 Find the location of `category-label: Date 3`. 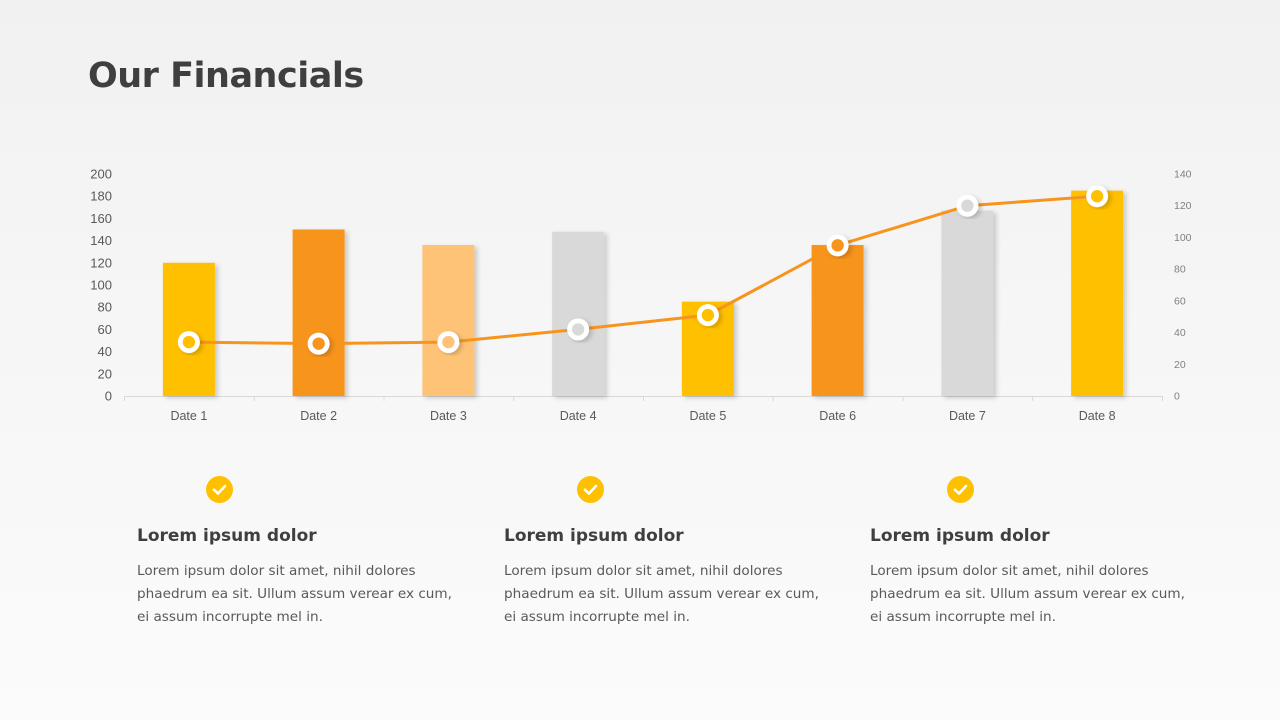

category-label: Date 3 is located at coordinates (448, 416).